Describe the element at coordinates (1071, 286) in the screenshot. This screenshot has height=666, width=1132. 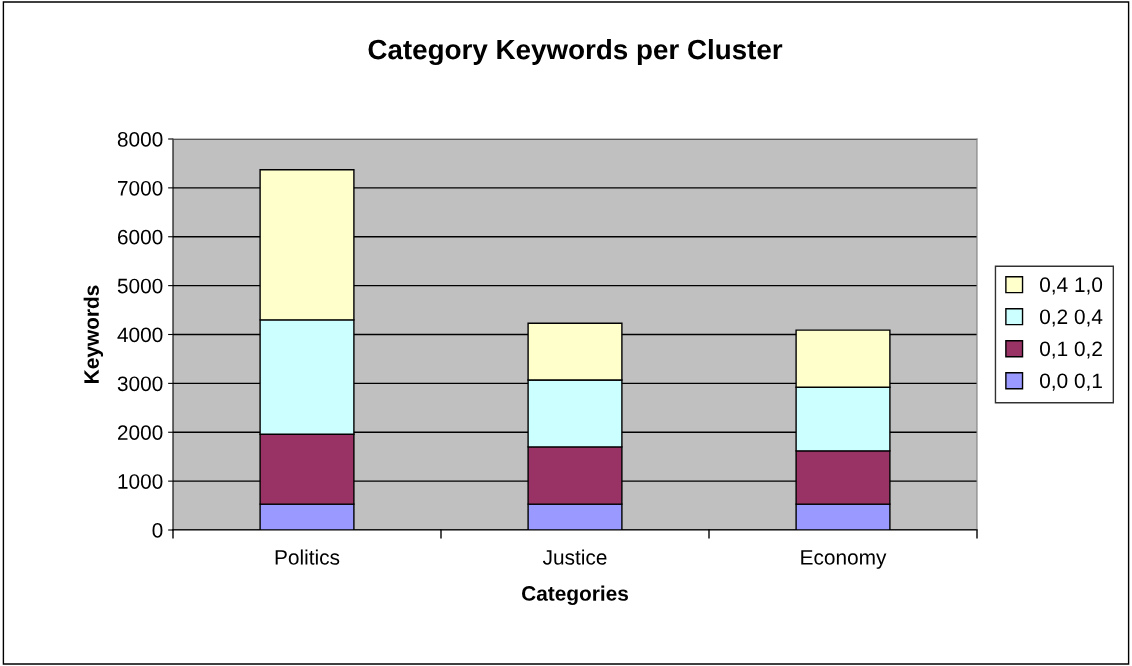
I see `legend-label: 0,4 1,0` at that location.